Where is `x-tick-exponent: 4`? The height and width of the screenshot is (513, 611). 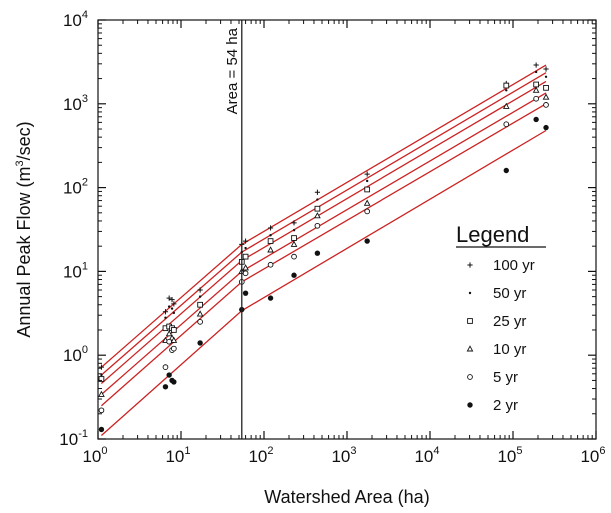 x-tick-exponent: 4 is located at coordinates (436, 451).